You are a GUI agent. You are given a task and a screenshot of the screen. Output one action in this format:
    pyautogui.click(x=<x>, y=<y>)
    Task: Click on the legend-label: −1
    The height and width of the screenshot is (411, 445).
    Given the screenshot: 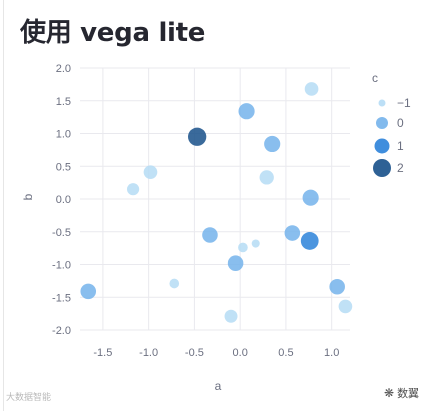 What is the action you would take?
    pyautogui.click(x=404, y=103)
    